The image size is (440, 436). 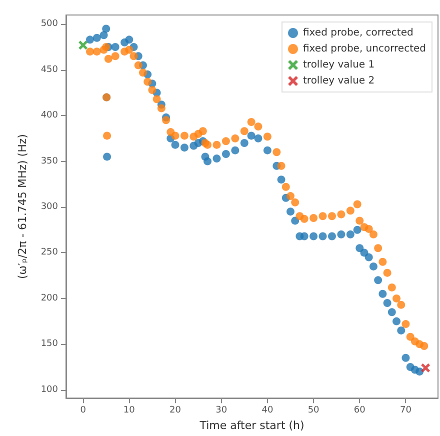 I want to click on x-tick-label: 10, so click(x=129, y=411).